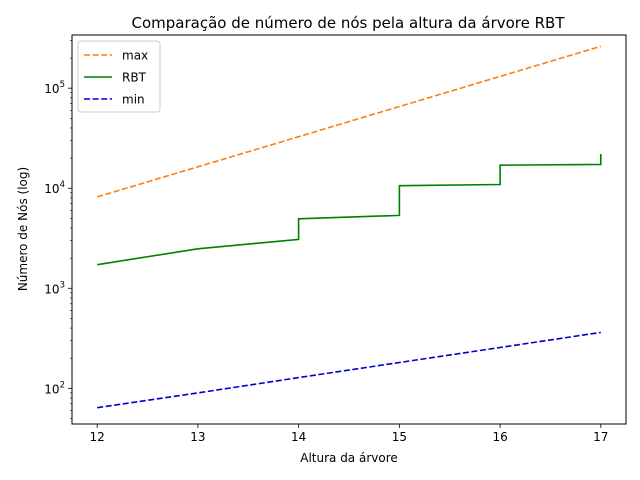  I want to click on x-axis-label: Altura da árvore, so click(349, 458).